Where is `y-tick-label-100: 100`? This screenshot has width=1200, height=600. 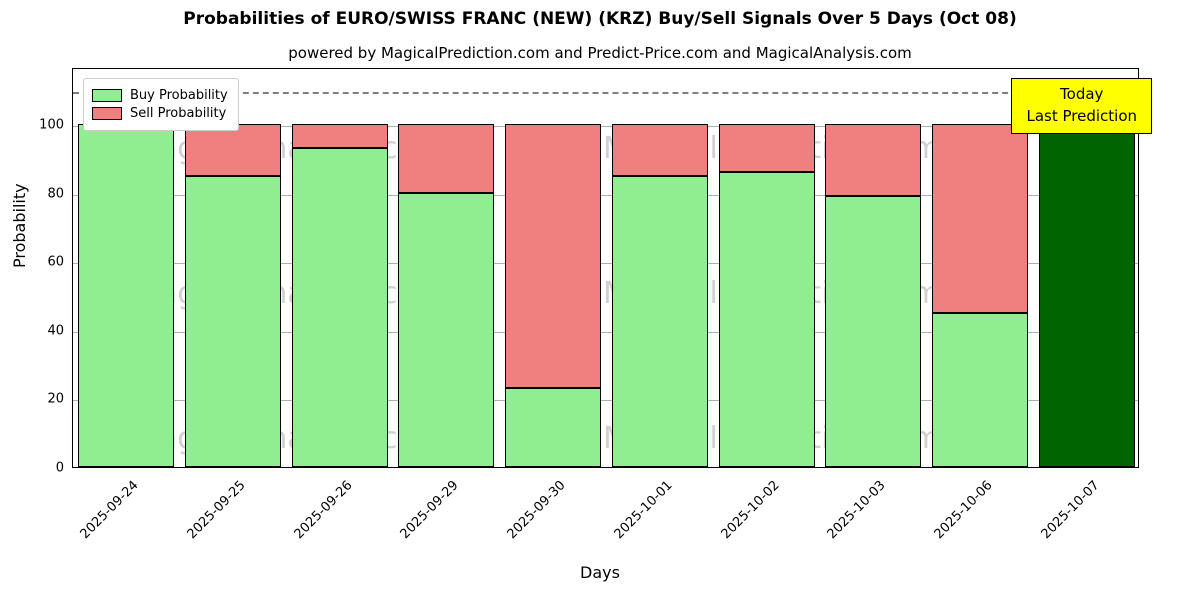 y-tick-label-100: 100 is located at coordinates (51, 125).